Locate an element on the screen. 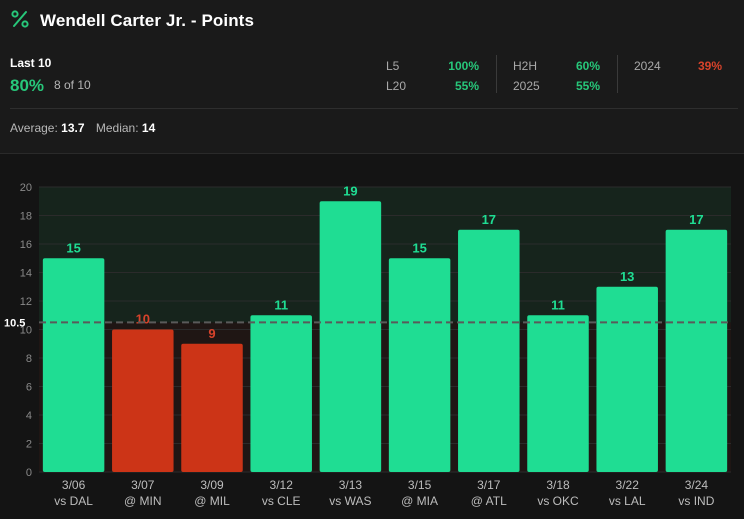  threshold-label: 10.5 is located at coordinates (14, 323).